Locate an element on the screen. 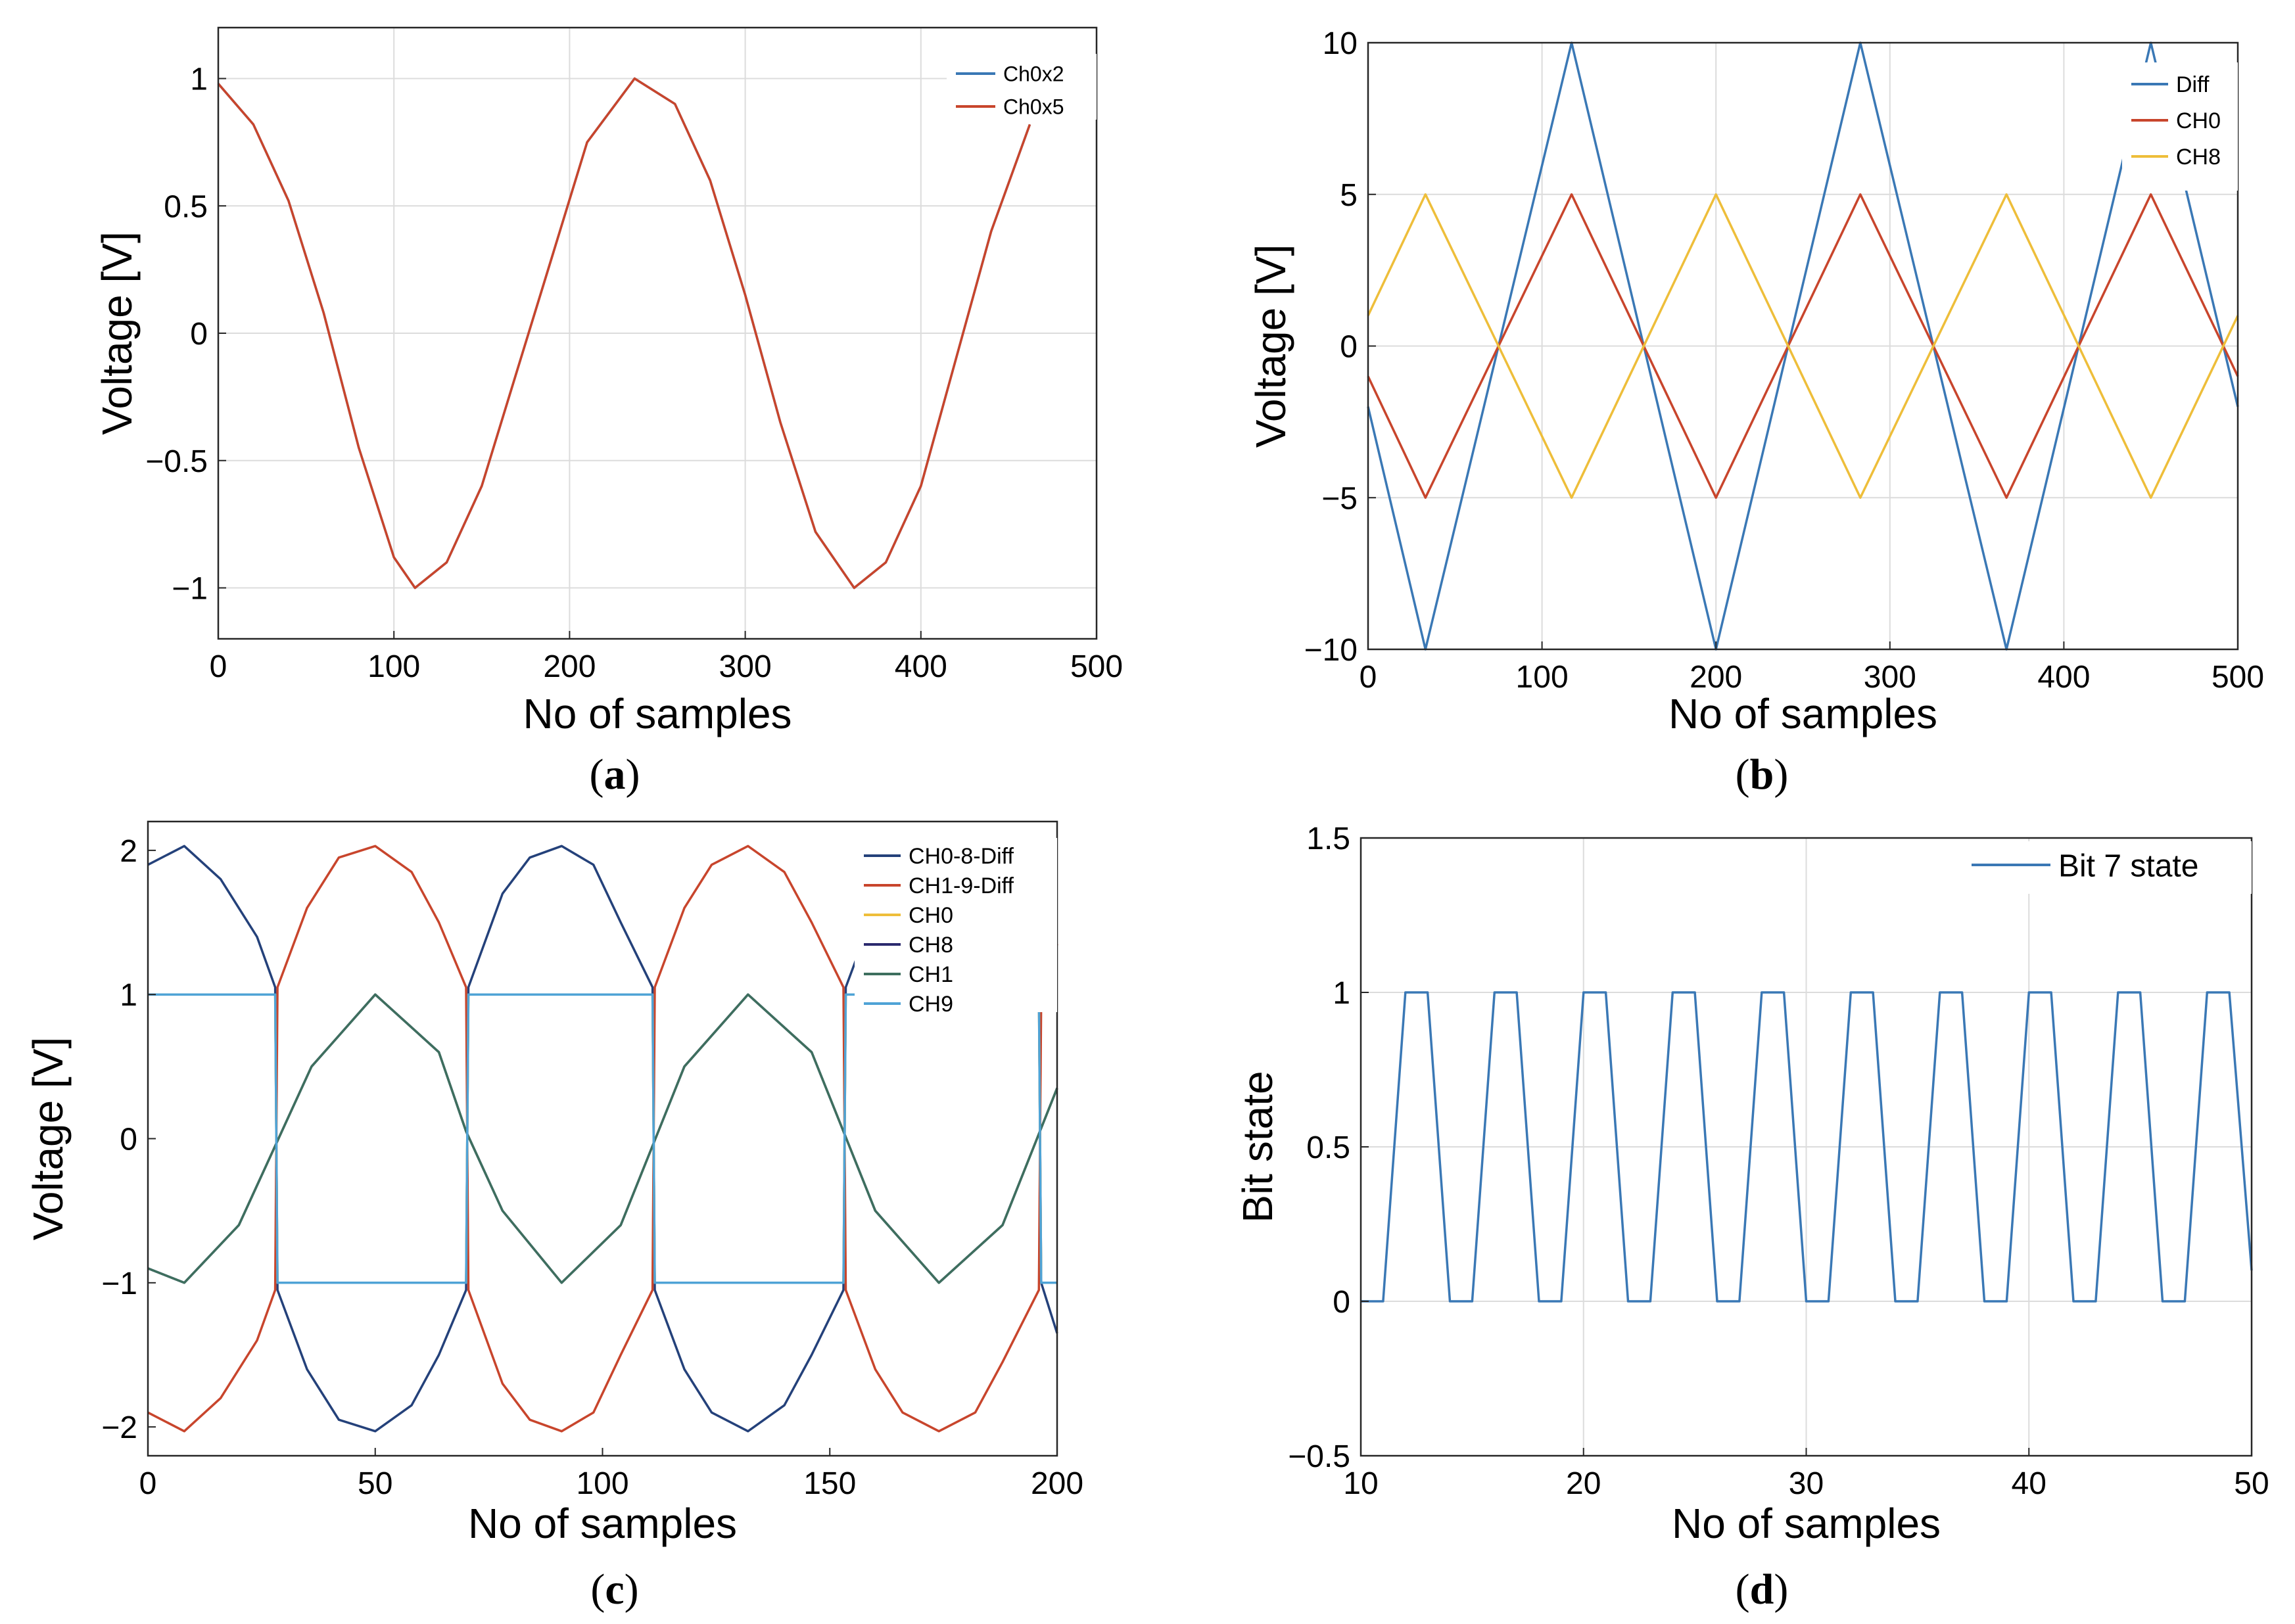  x-tick-label: 30 is located at coordinates (1807, 1484).